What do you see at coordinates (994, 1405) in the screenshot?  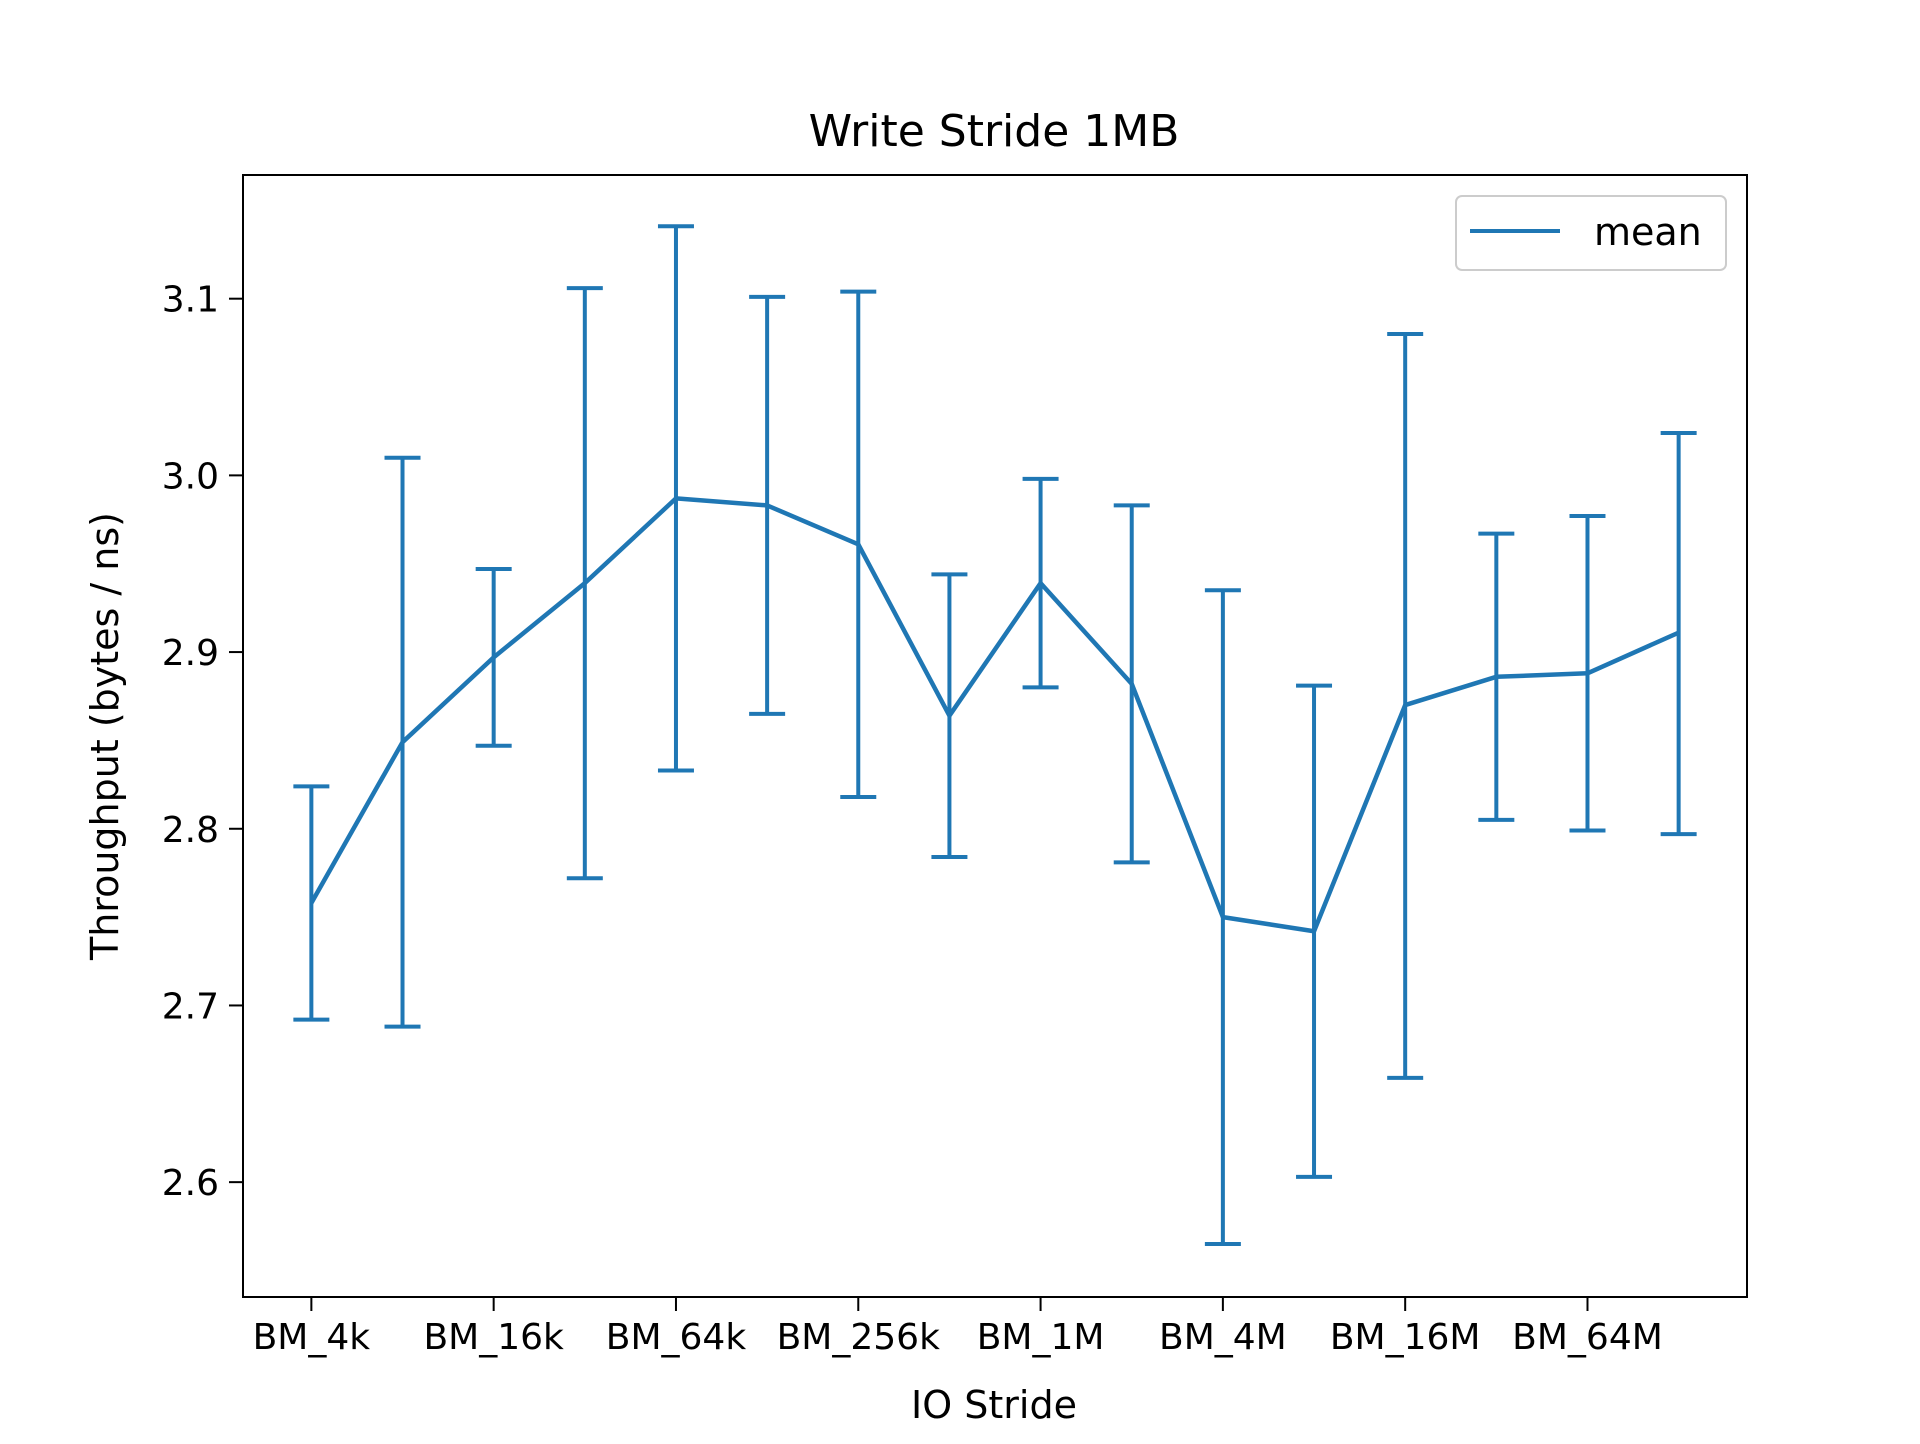 I see `x-axis-label: IO Stride` at bounding box center [994, 1405].